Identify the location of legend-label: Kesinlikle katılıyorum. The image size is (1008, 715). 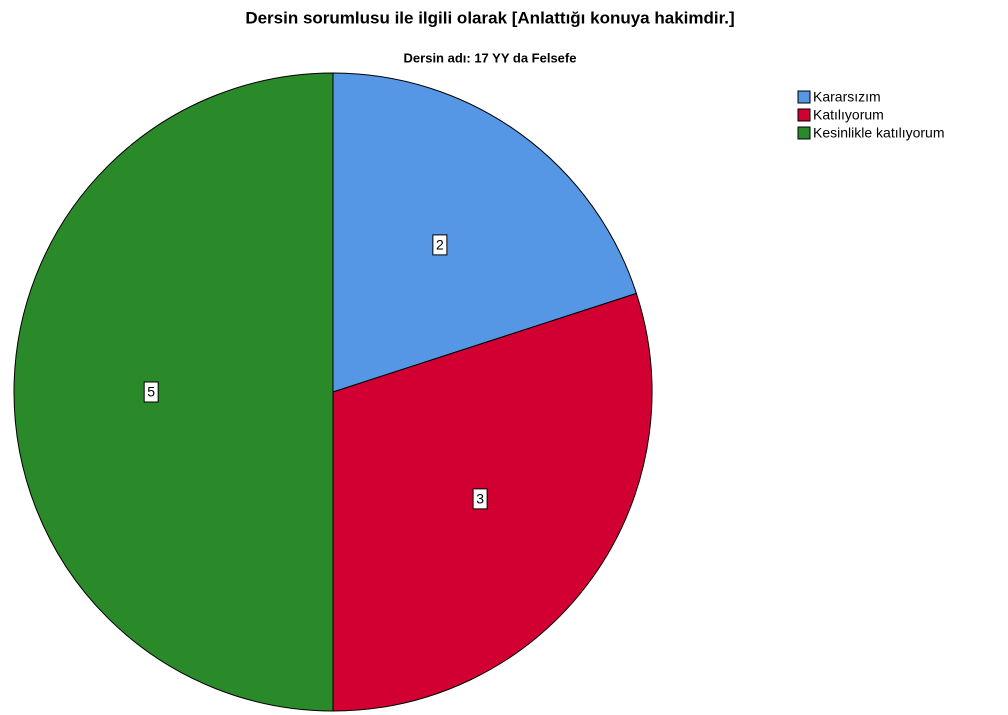
(879, 133).